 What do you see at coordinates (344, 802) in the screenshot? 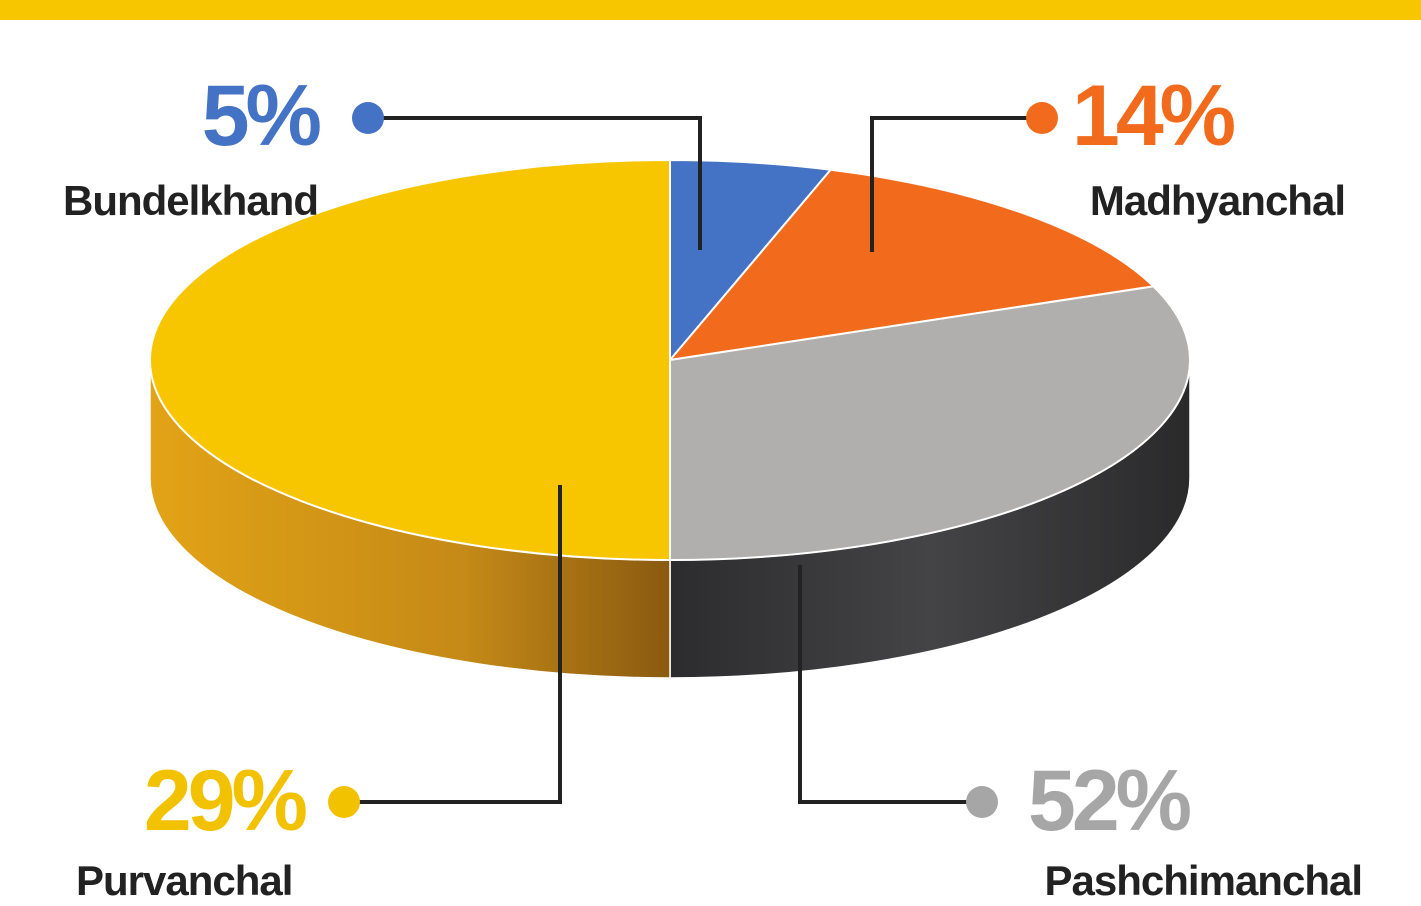
I see `marker-dot-purvanchal` at bounding box center [344, 802].